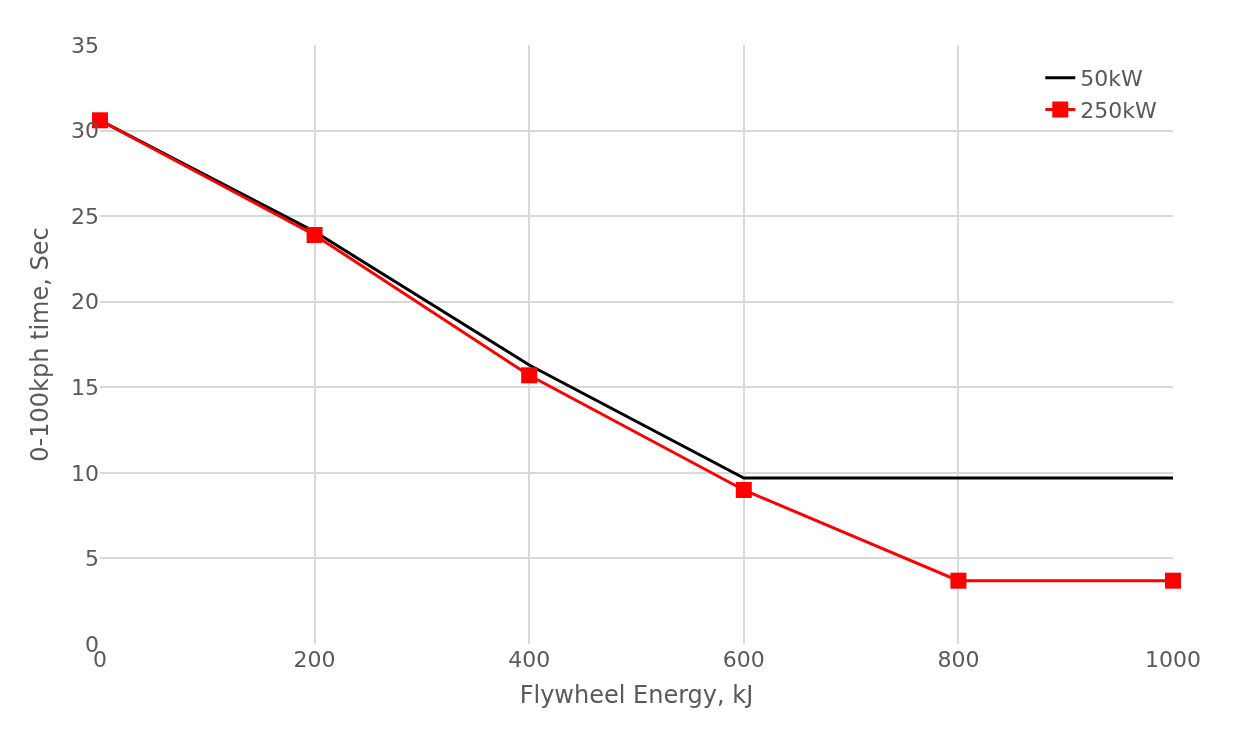  What do you see at coordinates (85, 387) in the screenshot?
I see `y-tick-label: 15` at bounding box center [85, 387].